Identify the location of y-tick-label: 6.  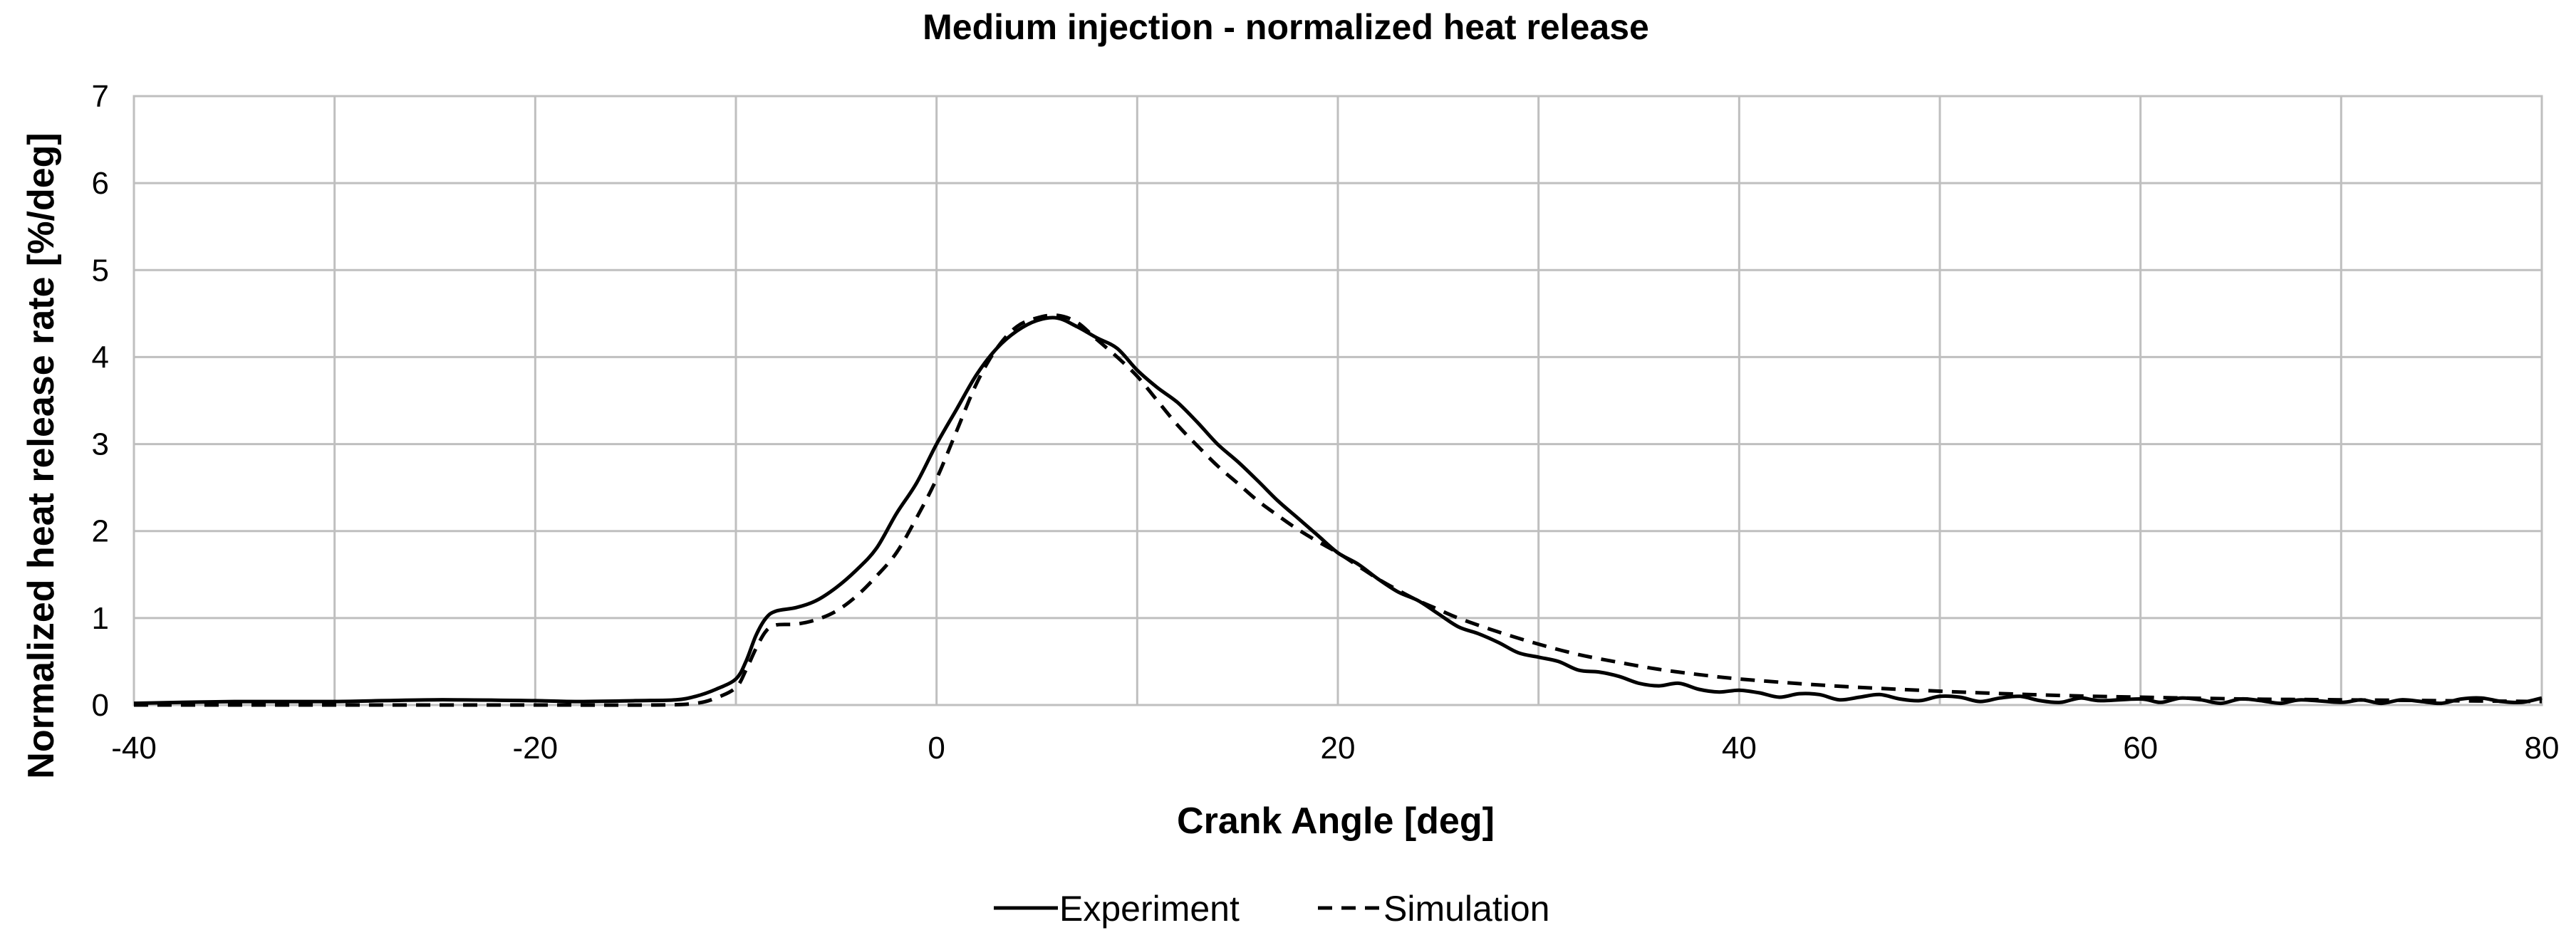
(100, 183).